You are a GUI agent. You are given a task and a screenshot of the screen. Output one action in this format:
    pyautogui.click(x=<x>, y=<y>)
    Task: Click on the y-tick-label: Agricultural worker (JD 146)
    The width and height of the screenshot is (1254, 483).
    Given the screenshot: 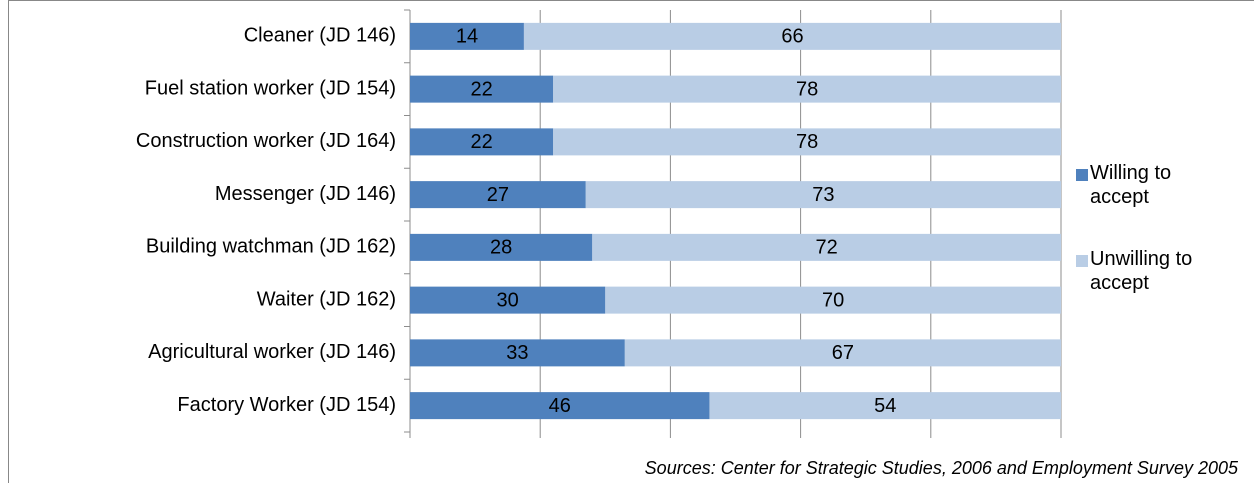 What is the action you would take?
    pyautogui.click(x=272, y=352)
    